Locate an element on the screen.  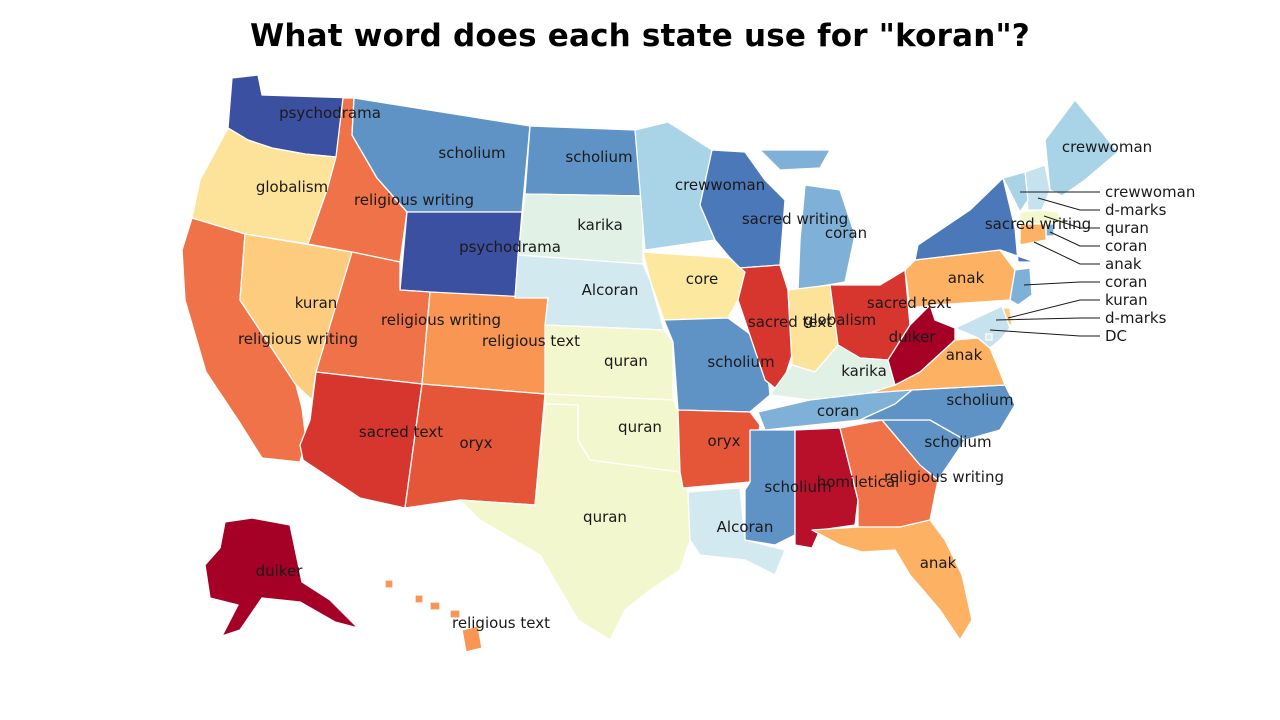
callout-leader-nj is located at coordinates (1061, 283).